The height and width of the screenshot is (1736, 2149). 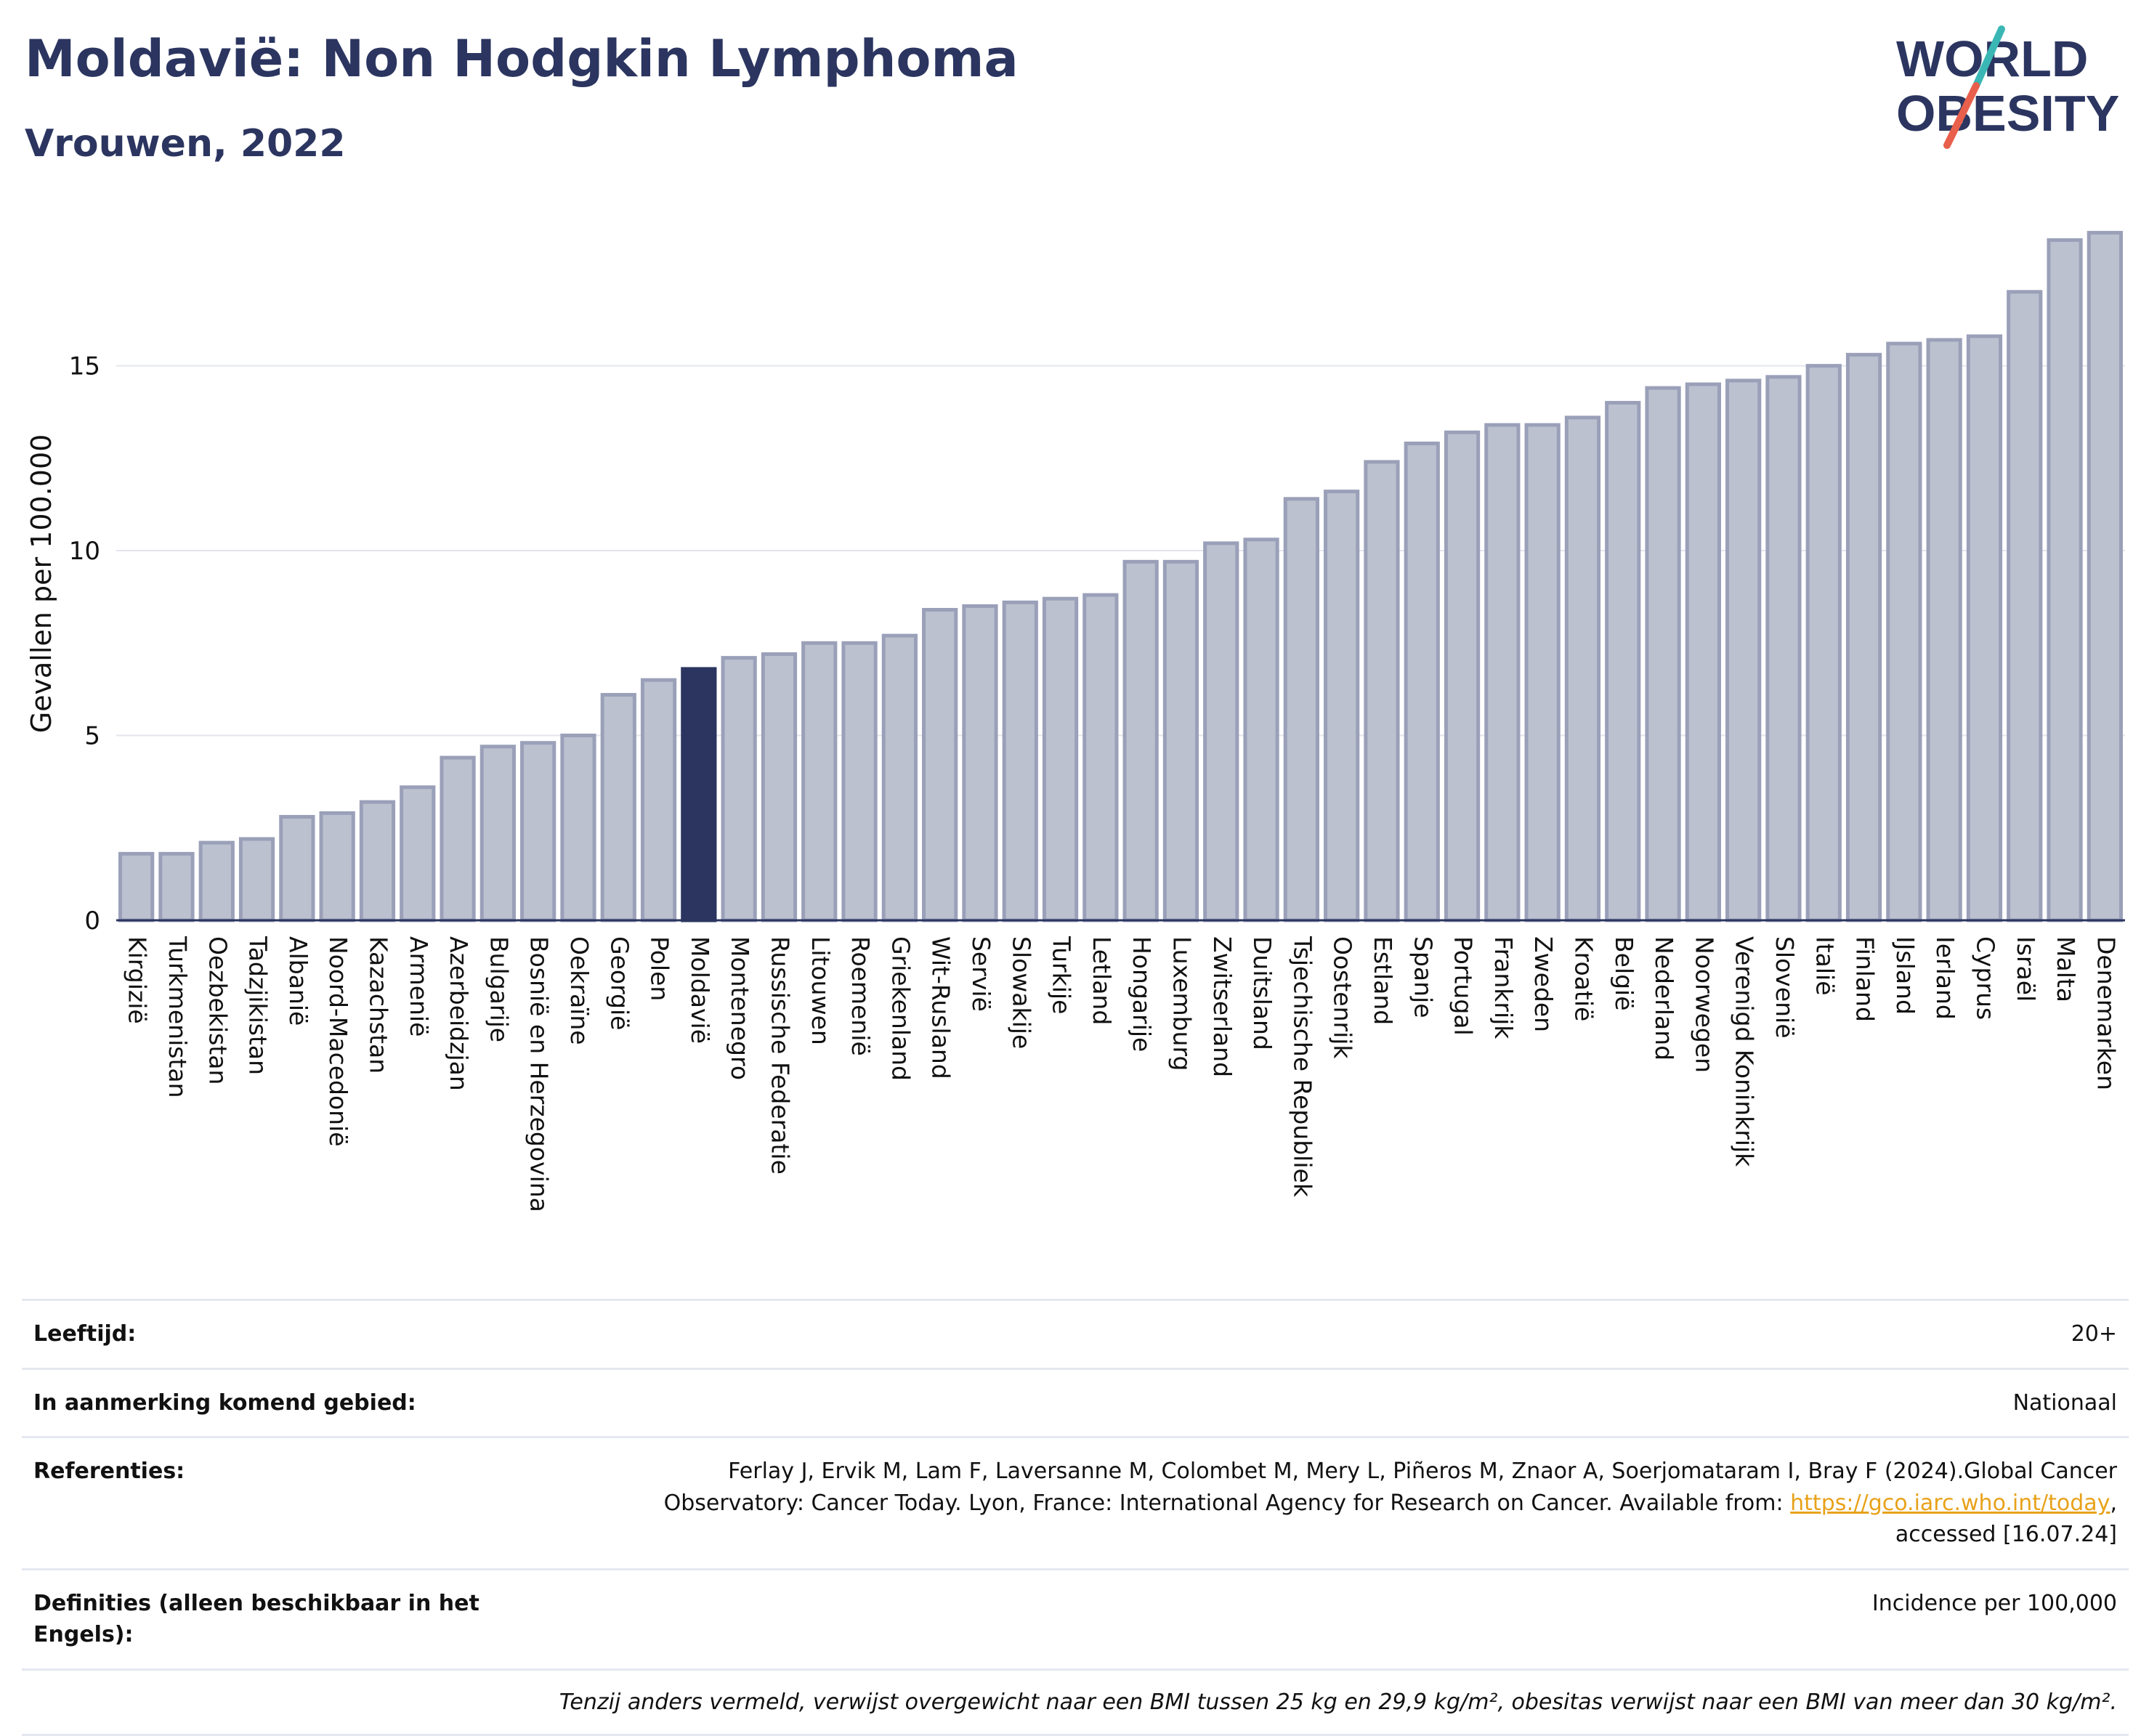 What do you see at coordinates (1624, 973) in the screenshot?
I see `x-tick-label: België` at bounding box center [1624, 973].